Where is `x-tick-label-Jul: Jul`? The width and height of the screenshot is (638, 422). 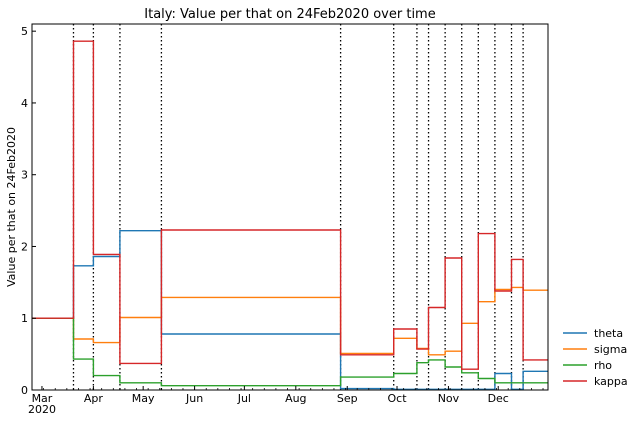 x-tick-label-Jul: Jul is located at coordinates (244, 398).